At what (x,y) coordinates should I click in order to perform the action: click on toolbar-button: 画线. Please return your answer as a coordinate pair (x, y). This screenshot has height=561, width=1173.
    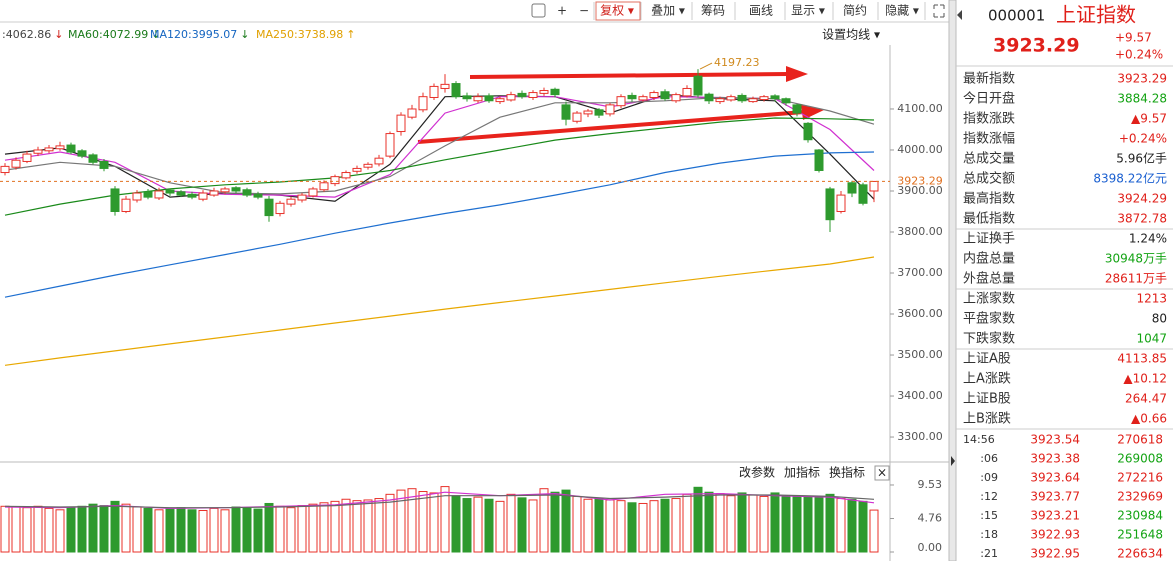
    Looking at the image, I should click on (761, 11).